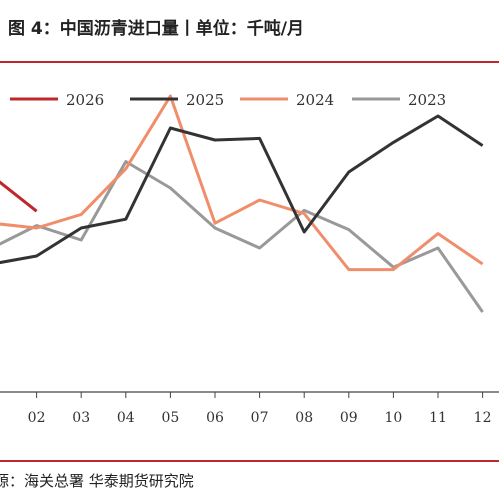 This screenshot has width=499, height=498. Describe the element at coordinates (393, 418) in the screenshot. I see `x-tick-label: 10` at that location.